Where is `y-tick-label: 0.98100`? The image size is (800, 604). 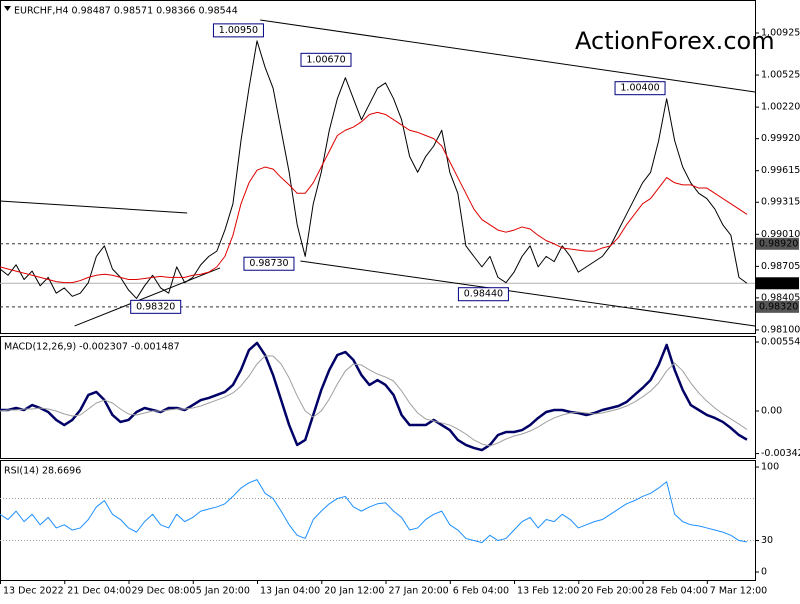
y-tick-label: 0.98100 is located at coordinates (780, 329).